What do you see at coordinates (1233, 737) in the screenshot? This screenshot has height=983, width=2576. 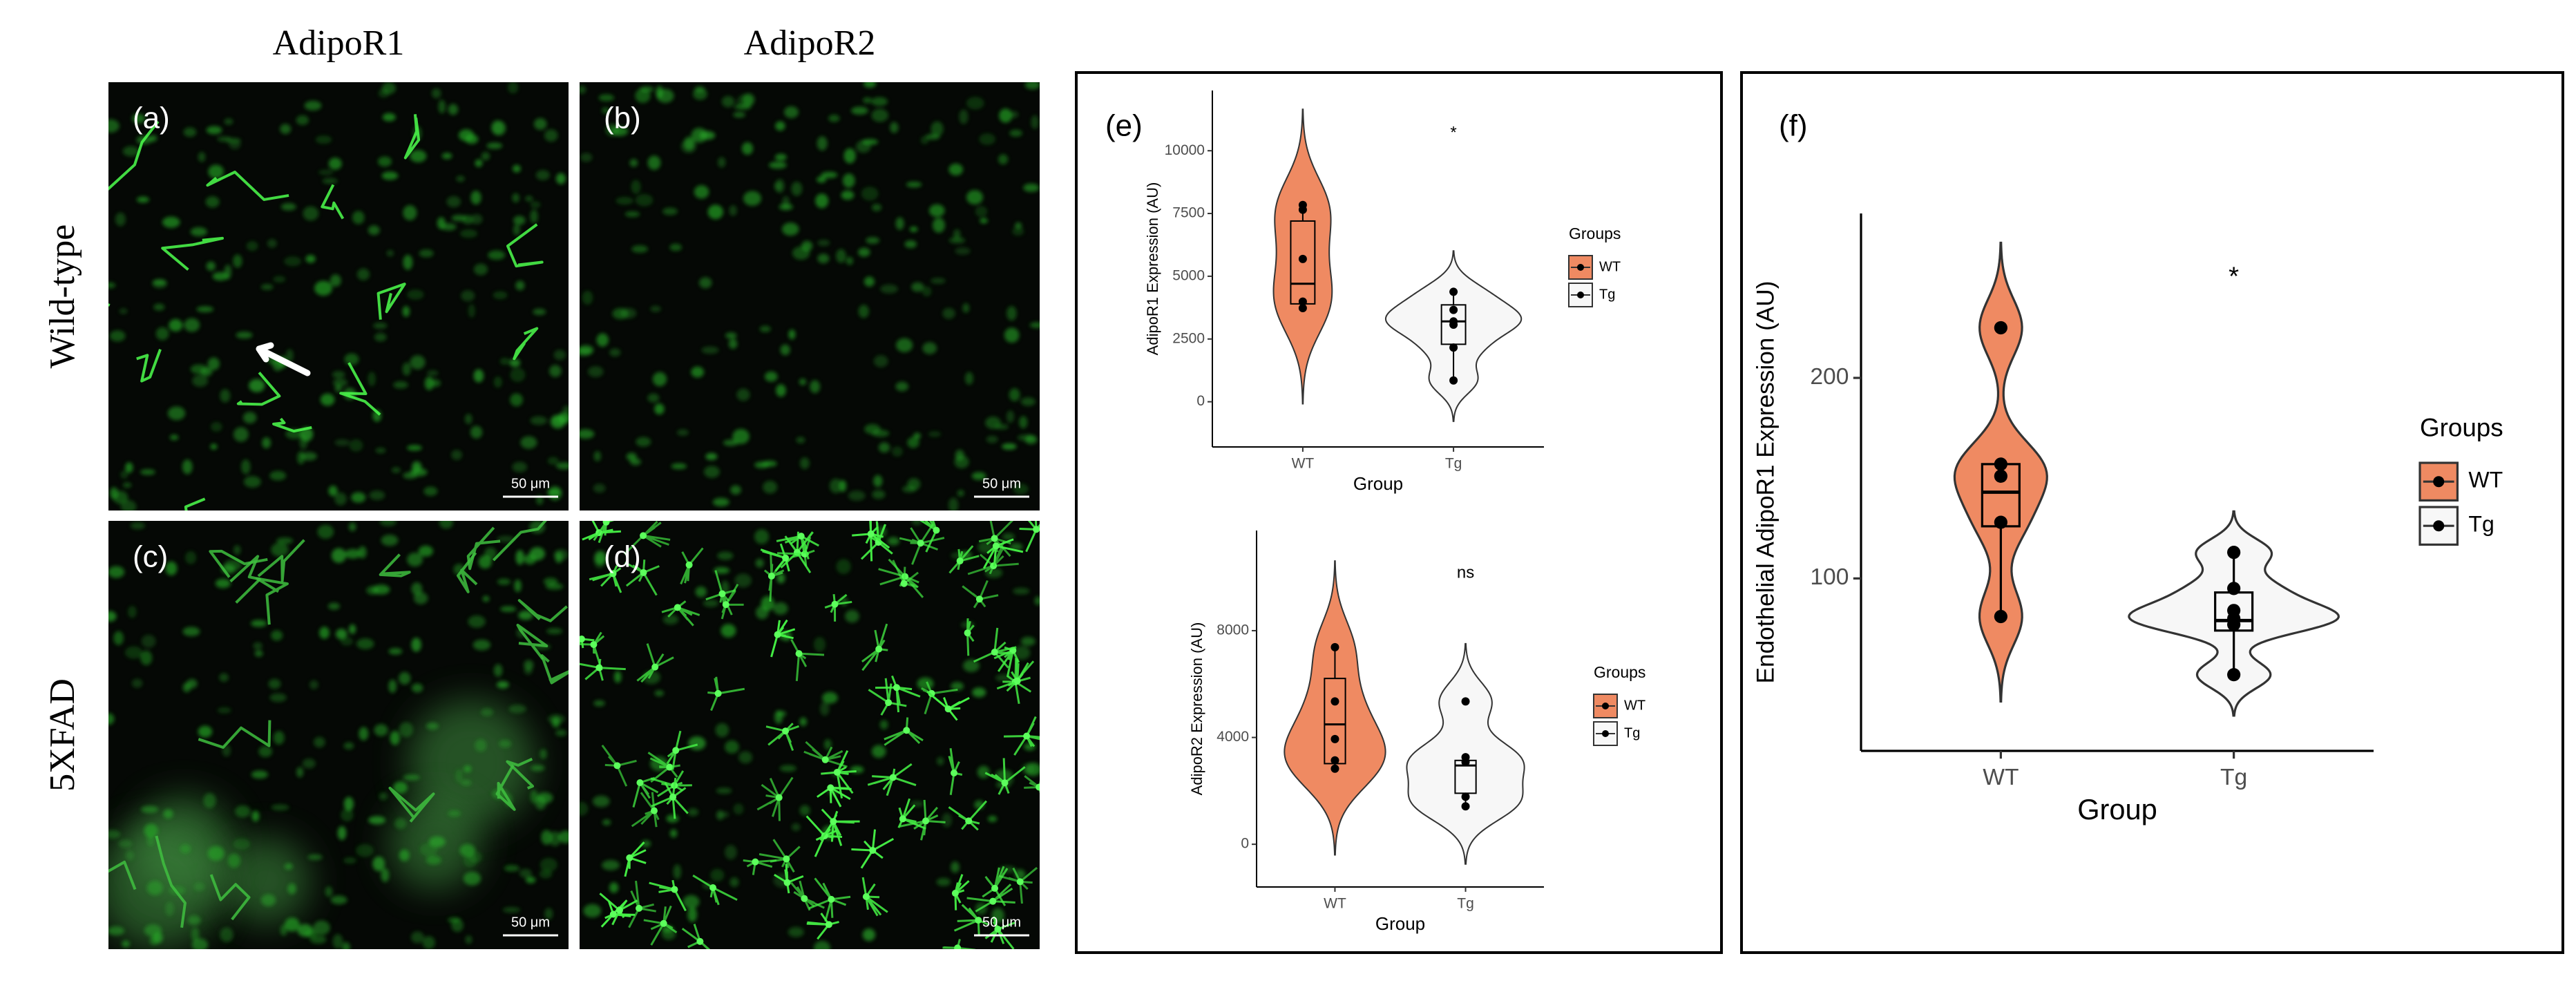 I see `y-tick-label: 4000` at bounding box center [1233, 737].